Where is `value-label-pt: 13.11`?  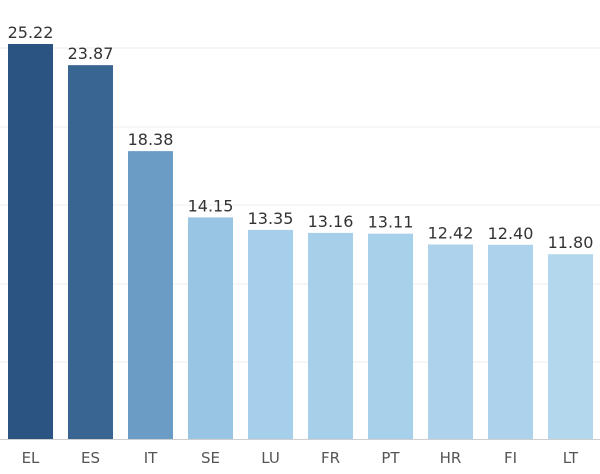 value-label-pt: 13.11 is located at coordinates (391, 222).